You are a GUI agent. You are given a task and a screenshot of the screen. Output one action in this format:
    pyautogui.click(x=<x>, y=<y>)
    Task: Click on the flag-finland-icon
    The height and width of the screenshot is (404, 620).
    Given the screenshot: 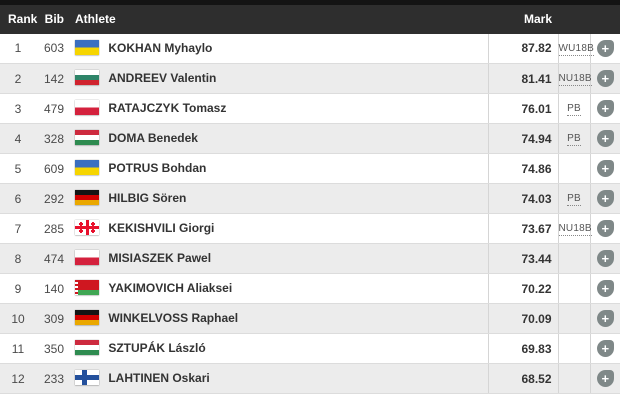 What is the action you would take?
    pyautogui.click(x=87, y=378)
    